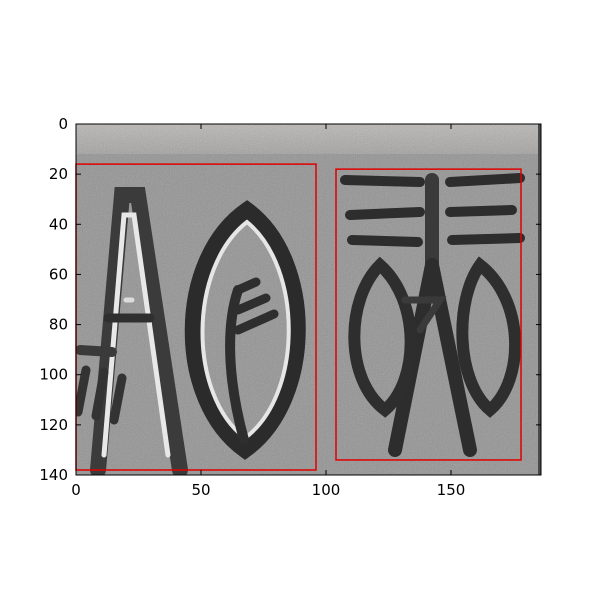  What do you see at coordinates (53, 375) in the screenshot?
I see `y-tick-label: 100` at bounding box center [53, 375].